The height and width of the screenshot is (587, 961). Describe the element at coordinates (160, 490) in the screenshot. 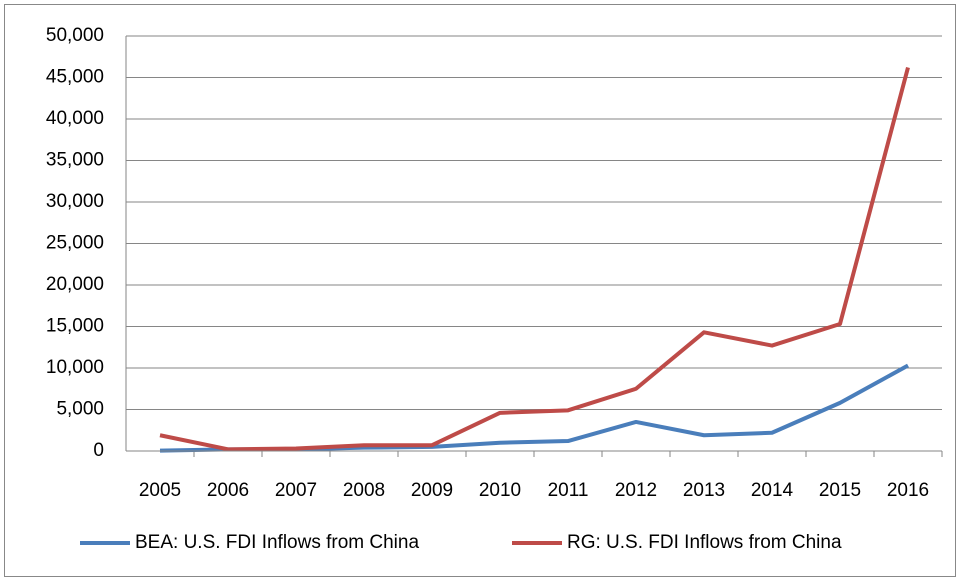

I see `x-tick-label: 2005` at that location.